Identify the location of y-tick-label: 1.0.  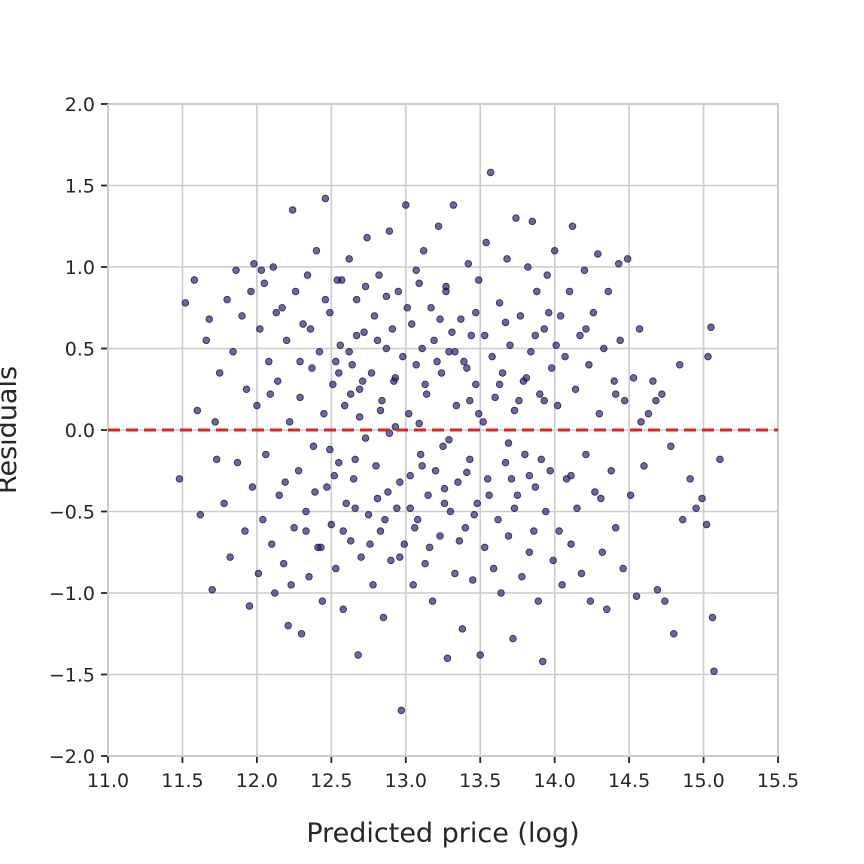
(80, 268).